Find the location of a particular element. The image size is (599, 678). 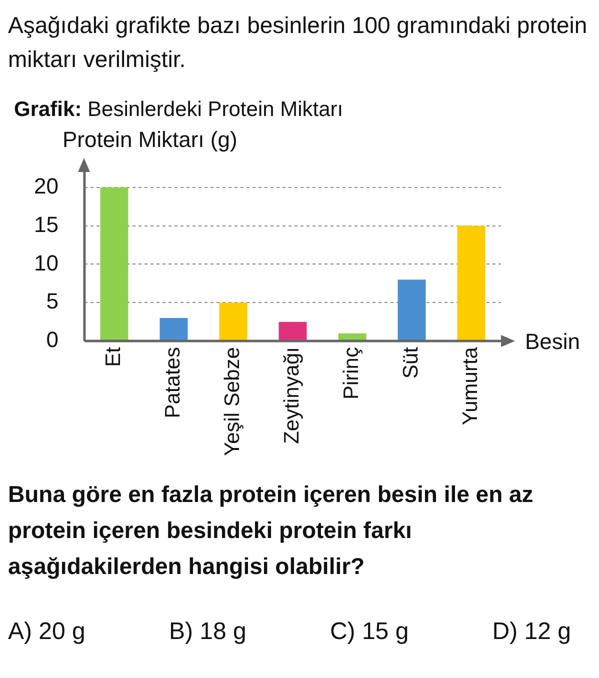

x-axis-title: Besin is located at coordinates (552, 341).